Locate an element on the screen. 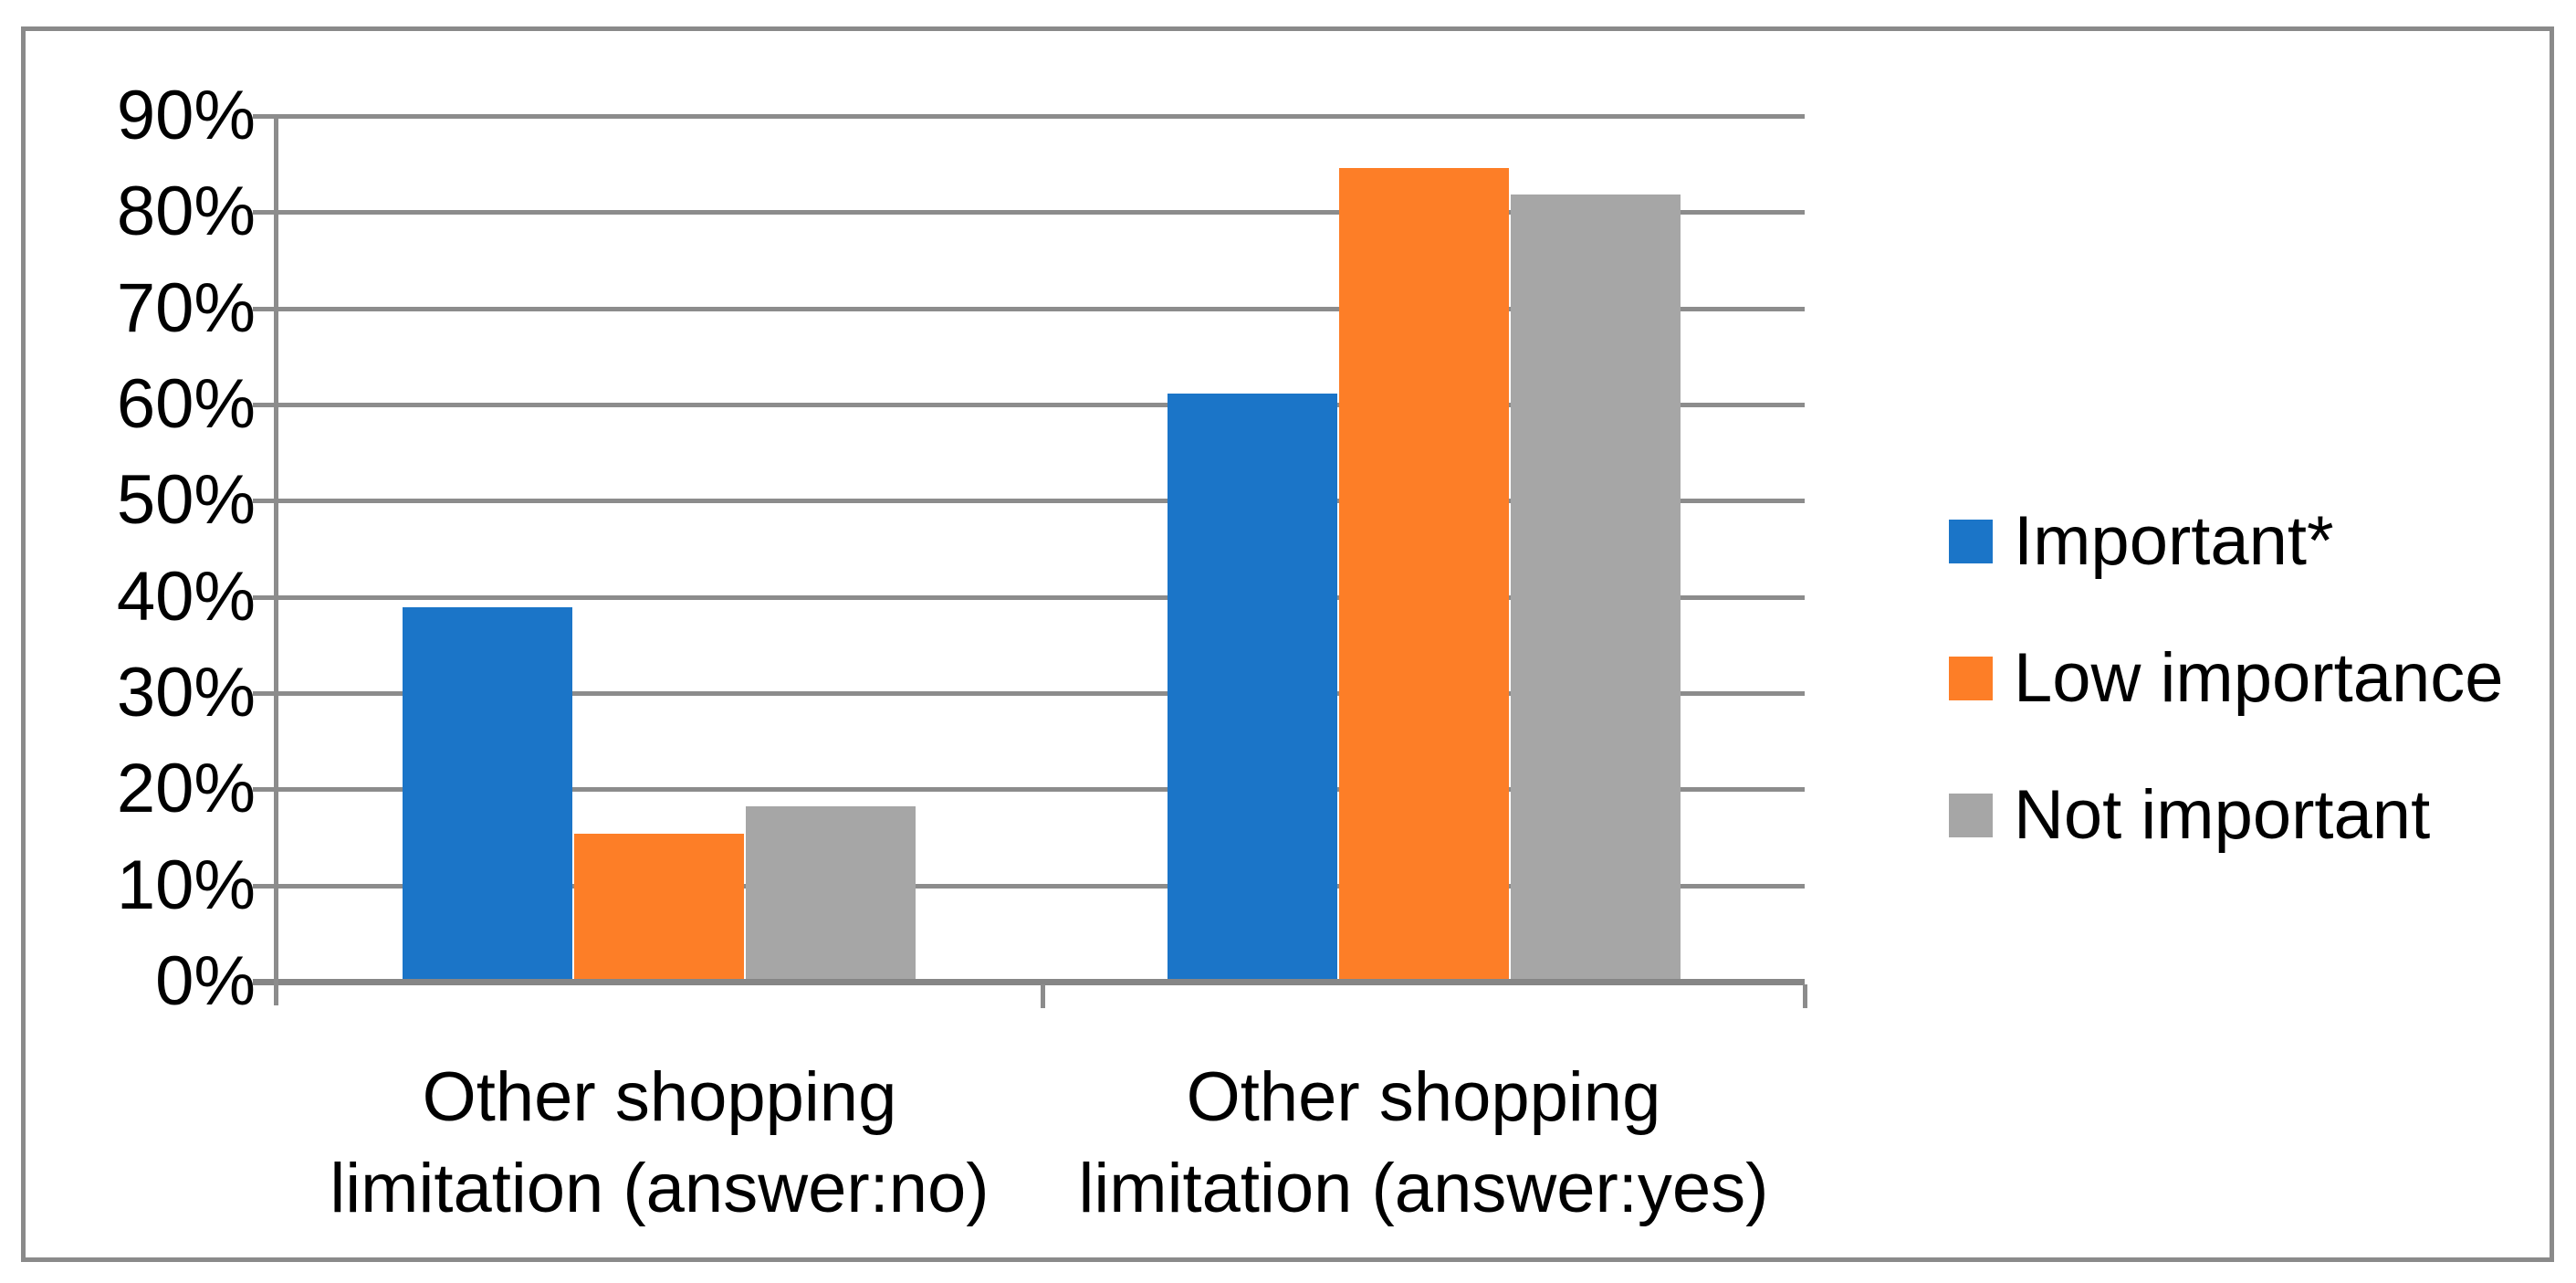 This screenshot has height=1283, width=2576. legend: Important* Low importance Not important is located at coordinates (2226, 678).